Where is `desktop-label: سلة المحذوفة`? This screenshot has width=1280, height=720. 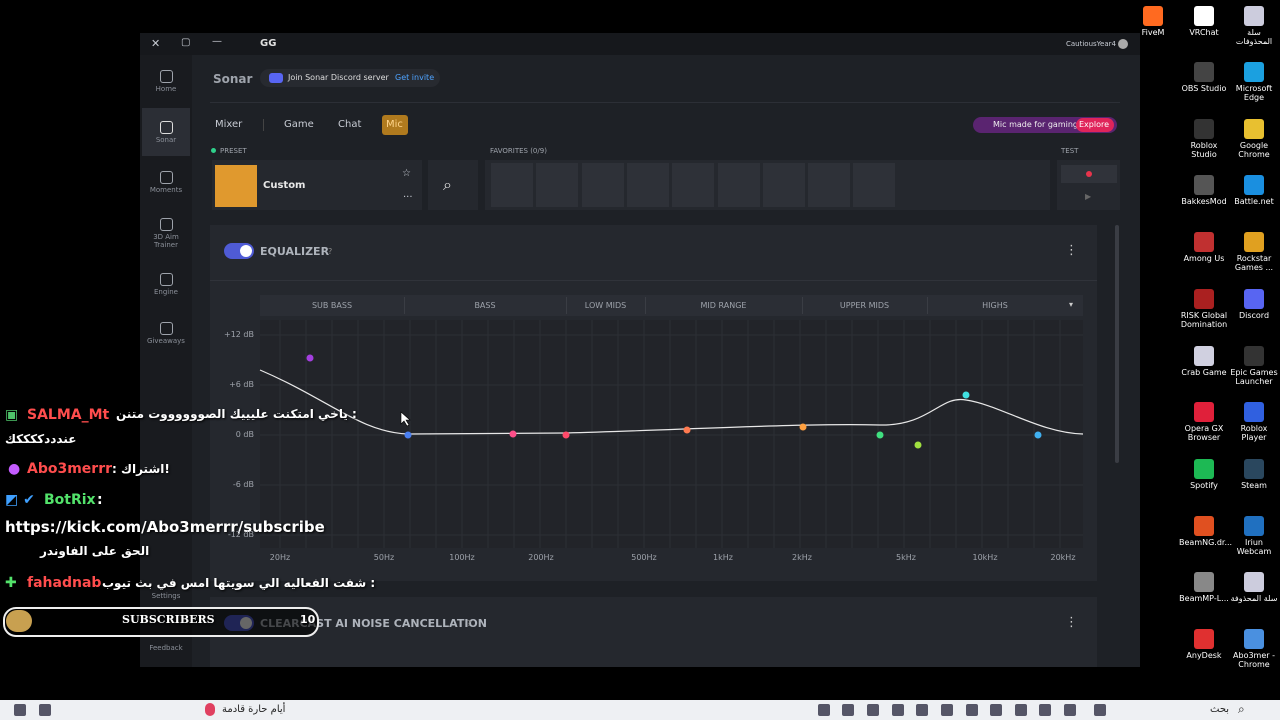 desktop-label: سلة المحذوفة is located at coordinates (1254, 599).